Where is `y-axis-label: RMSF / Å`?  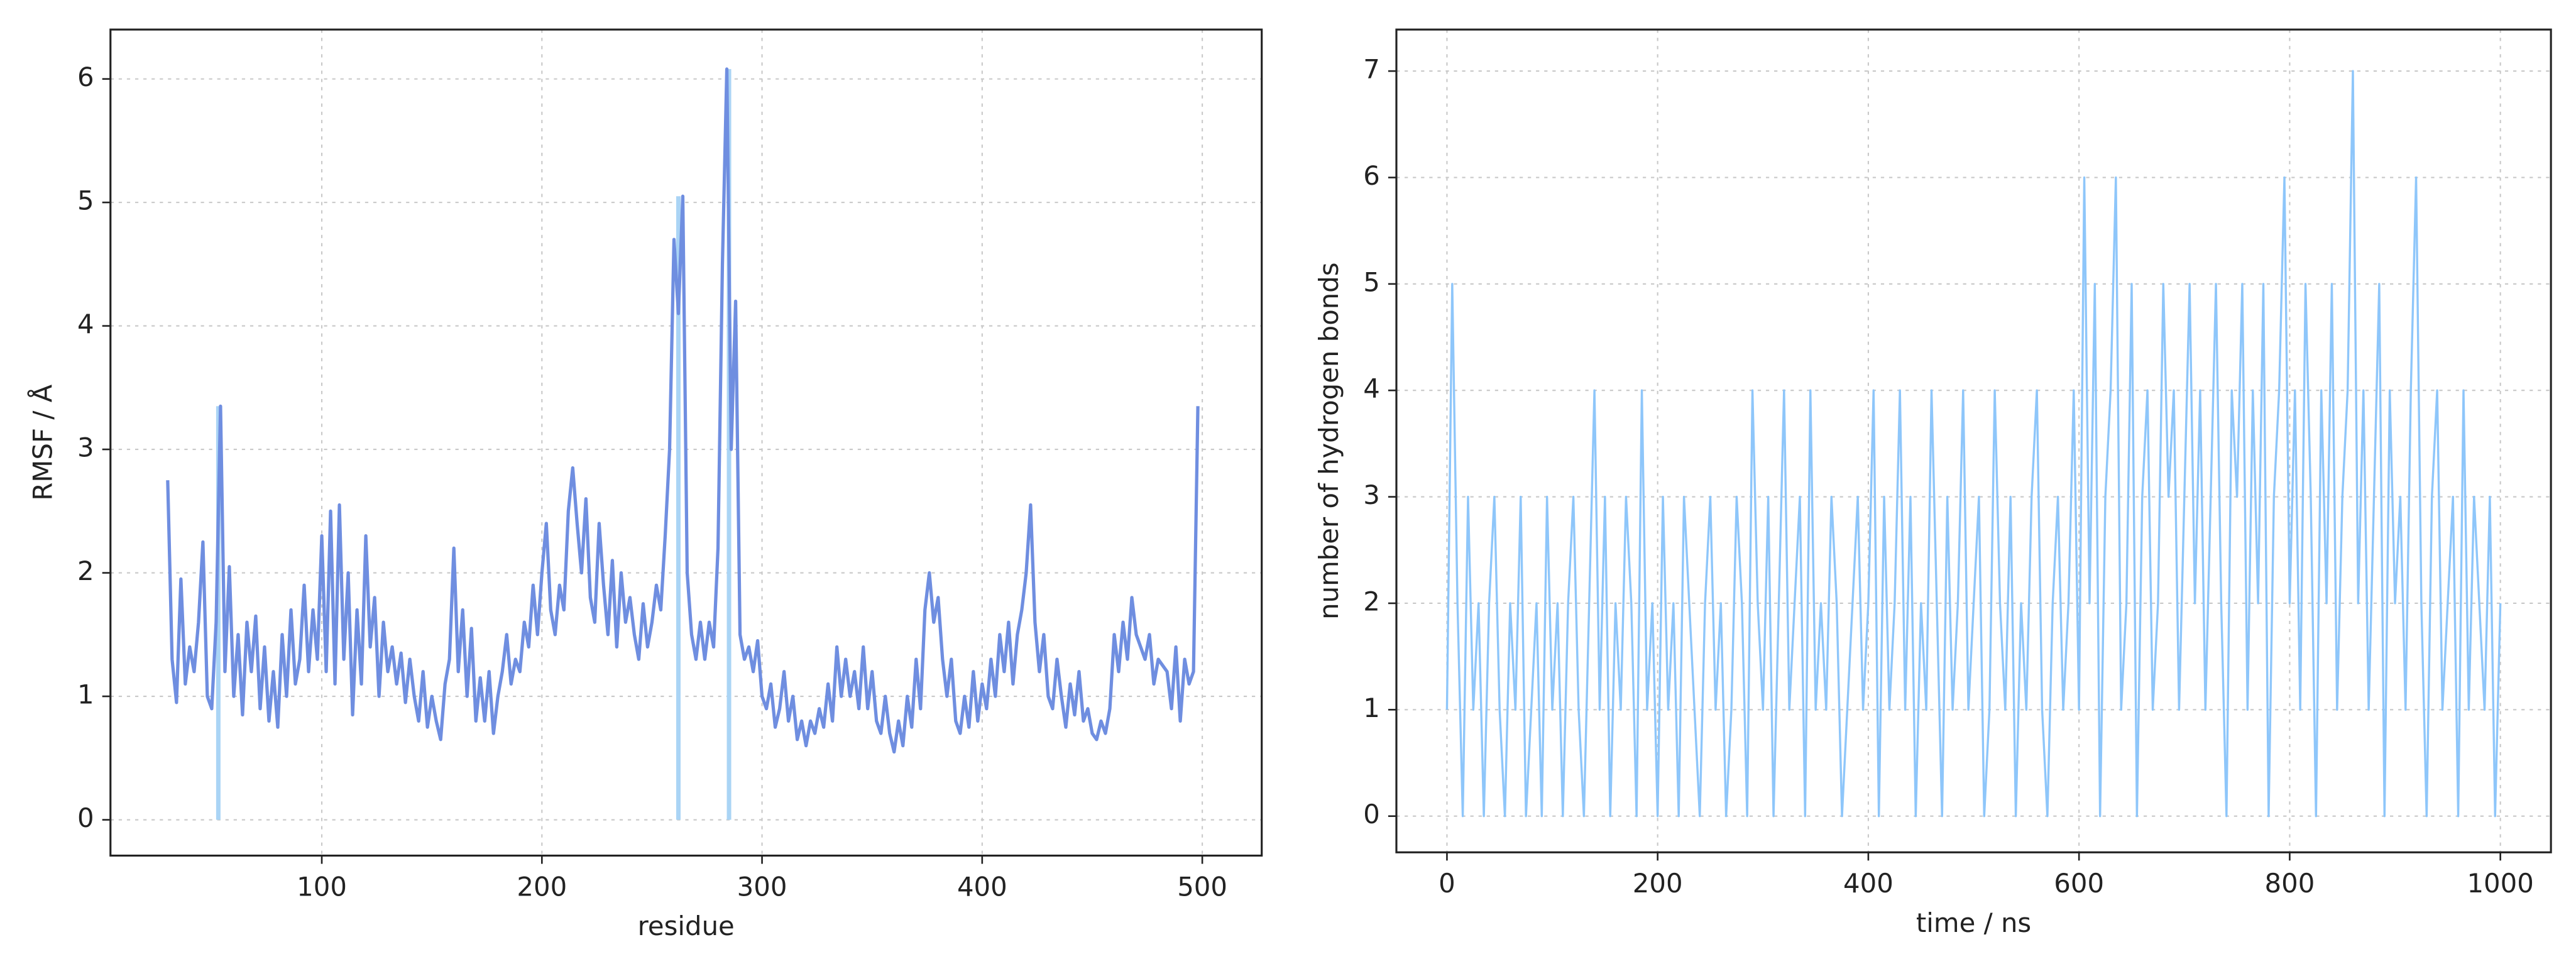
y-axis-label: RMSF / Å is located at coordinates (42, 442).